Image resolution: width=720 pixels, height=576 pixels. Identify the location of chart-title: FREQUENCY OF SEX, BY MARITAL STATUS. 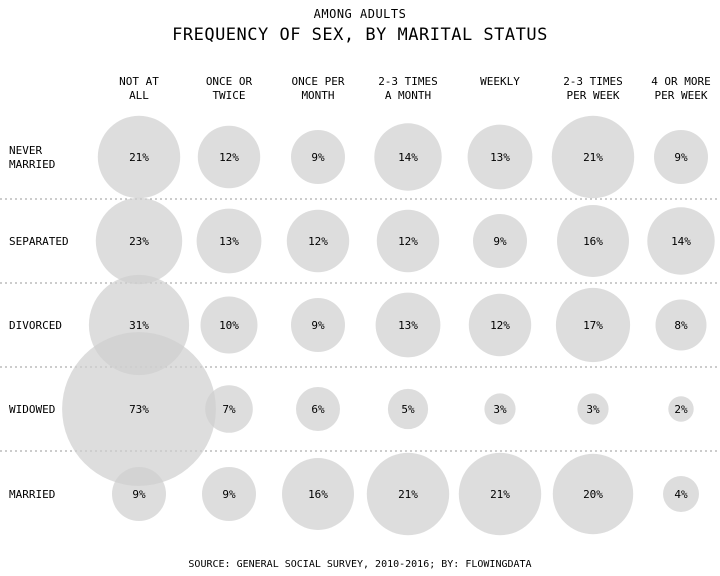
(360, 35).